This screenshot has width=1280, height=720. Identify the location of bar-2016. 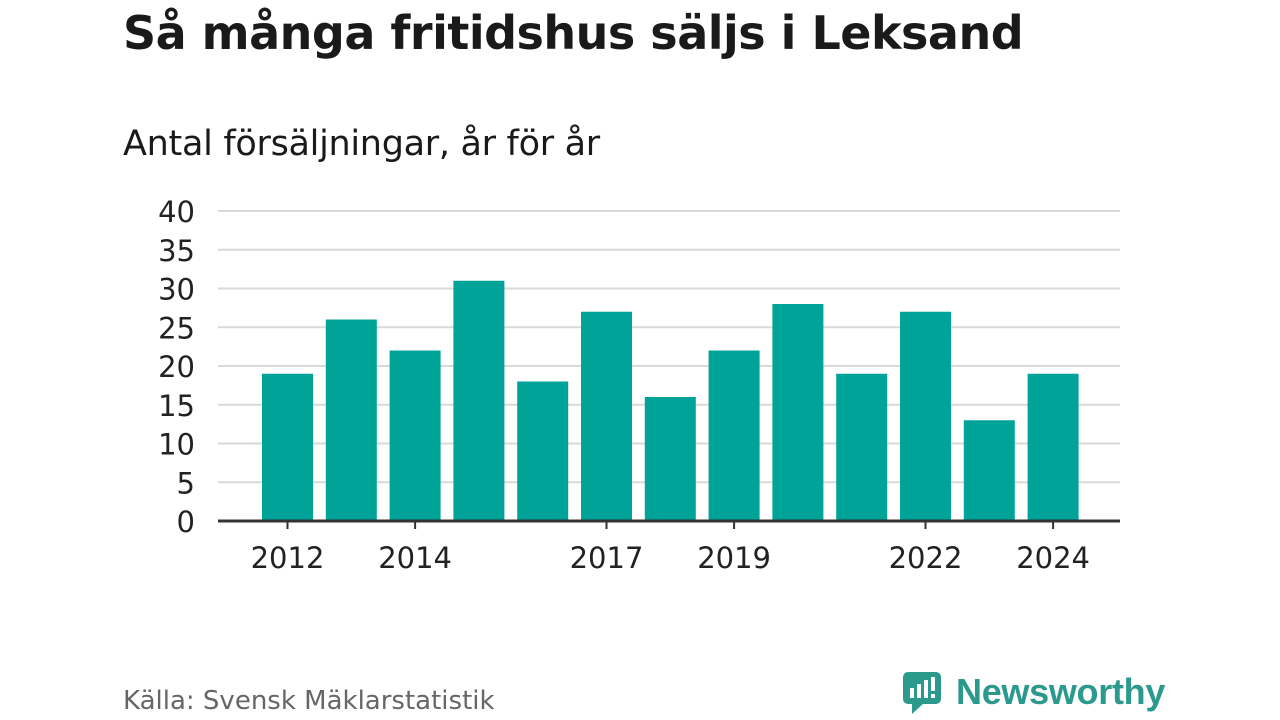
(543, 451).